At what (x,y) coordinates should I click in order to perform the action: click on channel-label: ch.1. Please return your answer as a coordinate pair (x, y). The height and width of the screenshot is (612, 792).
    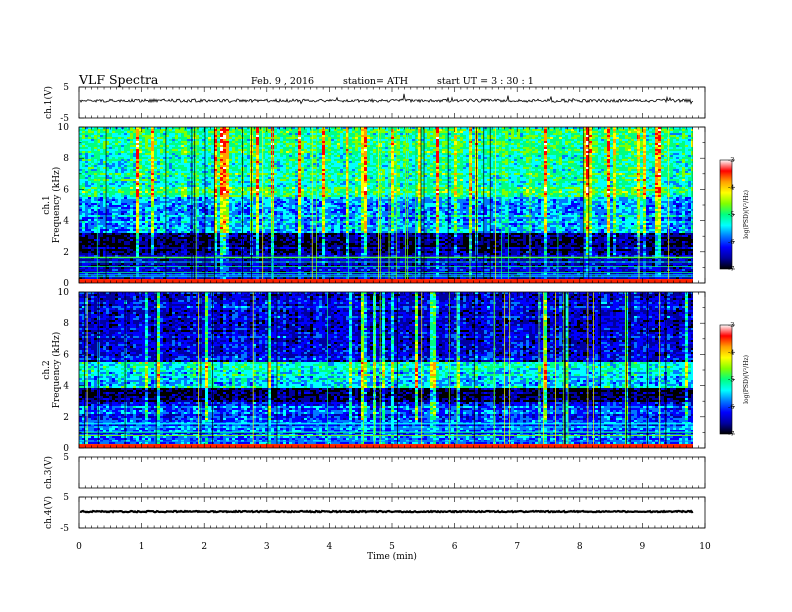
    Looking at the image, I should click on (47, 204).